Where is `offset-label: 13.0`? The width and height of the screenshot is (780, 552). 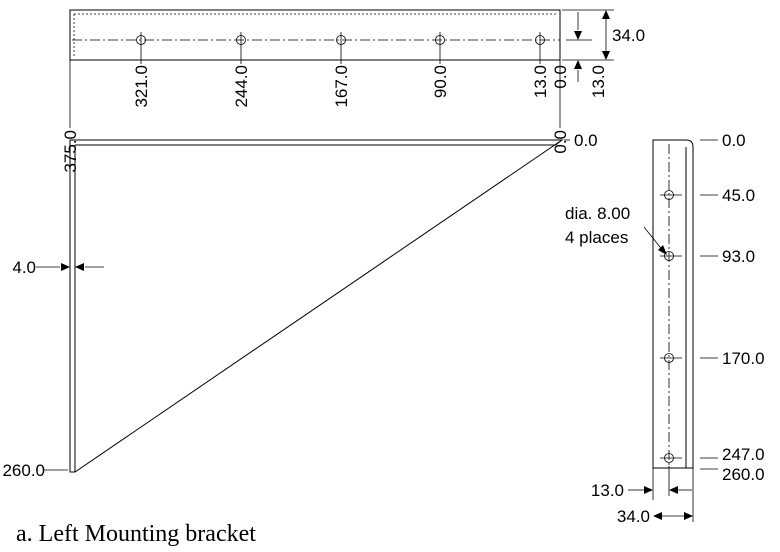
offset-label: 13.0 is located at coordinates (598, 81).